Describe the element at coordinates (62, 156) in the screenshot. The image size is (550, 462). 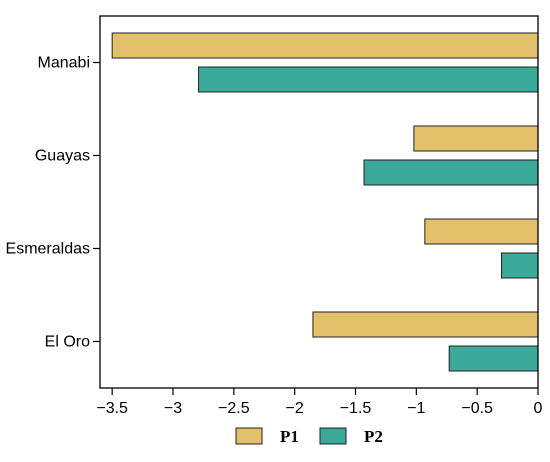
I see `category-label: Guayas` at that location.